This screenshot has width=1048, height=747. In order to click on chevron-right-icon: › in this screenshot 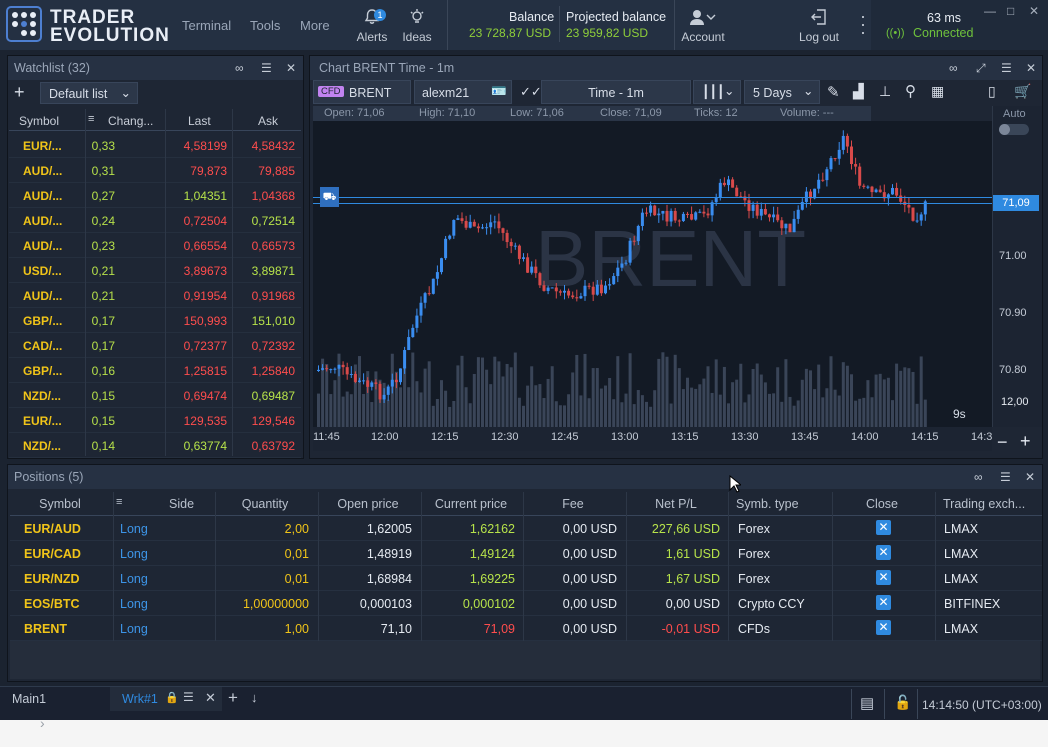, I will do `click(42, 723)`.